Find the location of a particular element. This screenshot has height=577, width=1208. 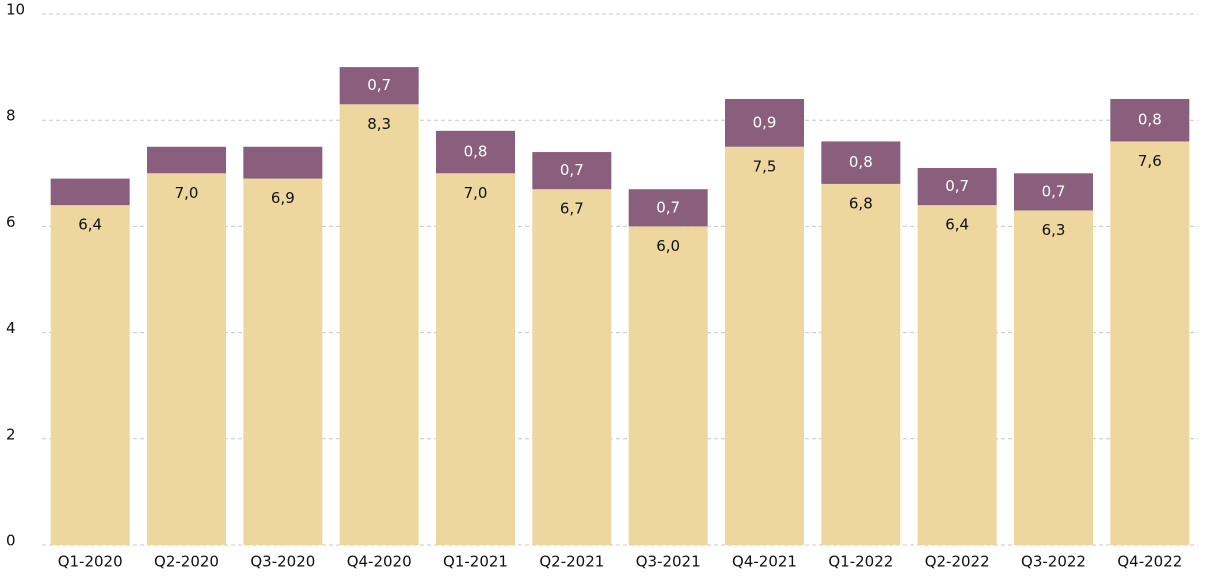

x-tick-label: Q1-2021 is located at coordinates (475, 562).